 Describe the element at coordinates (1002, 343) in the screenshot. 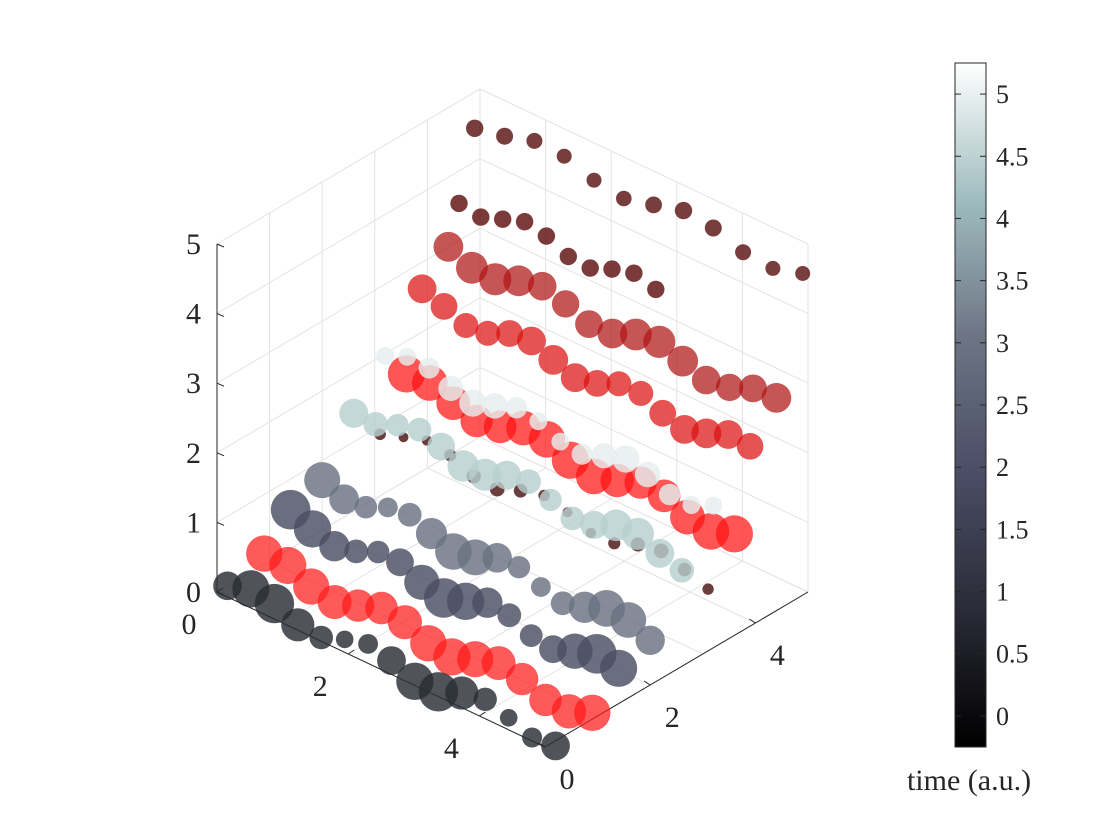

I see `colorbar-tick-label: 3` at that location.